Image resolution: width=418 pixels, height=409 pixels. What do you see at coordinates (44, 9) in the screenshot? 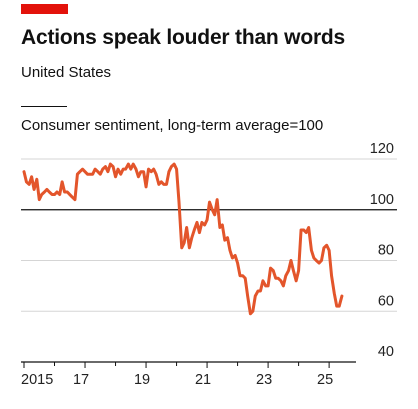
I see `brand-accent-bar` at bounding box center [44, 9].